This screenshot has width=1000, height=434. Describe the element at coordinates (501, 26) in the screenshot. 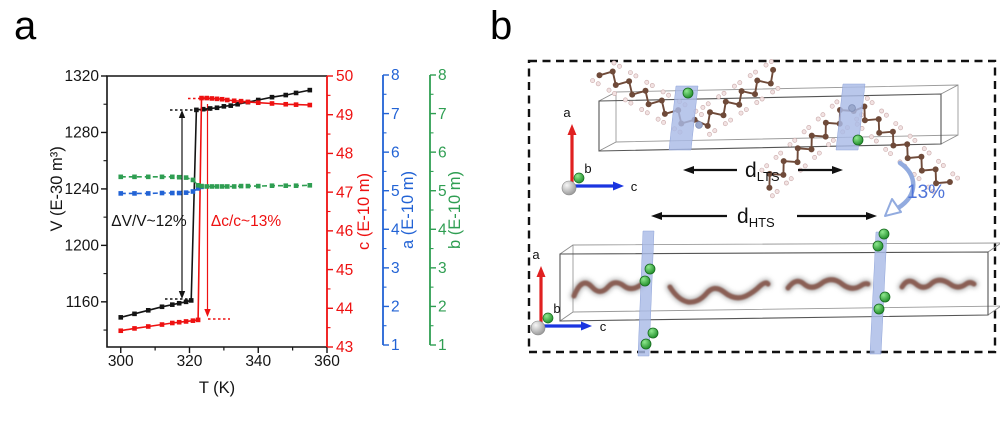

I see `panel-b-letter: b` at that location.